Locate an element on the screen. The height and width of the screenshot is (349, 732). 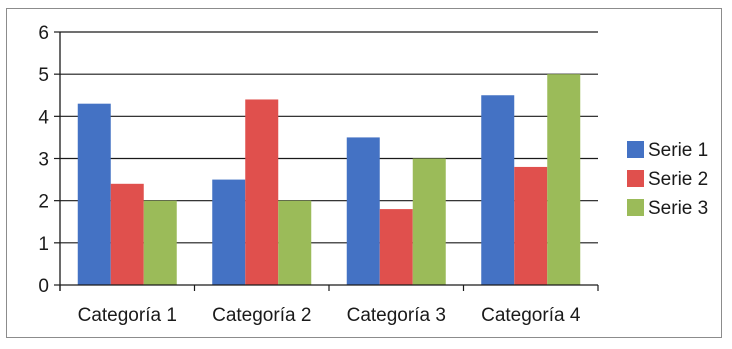
legend-label: Serie 2 is located at coordinates (678, 179).